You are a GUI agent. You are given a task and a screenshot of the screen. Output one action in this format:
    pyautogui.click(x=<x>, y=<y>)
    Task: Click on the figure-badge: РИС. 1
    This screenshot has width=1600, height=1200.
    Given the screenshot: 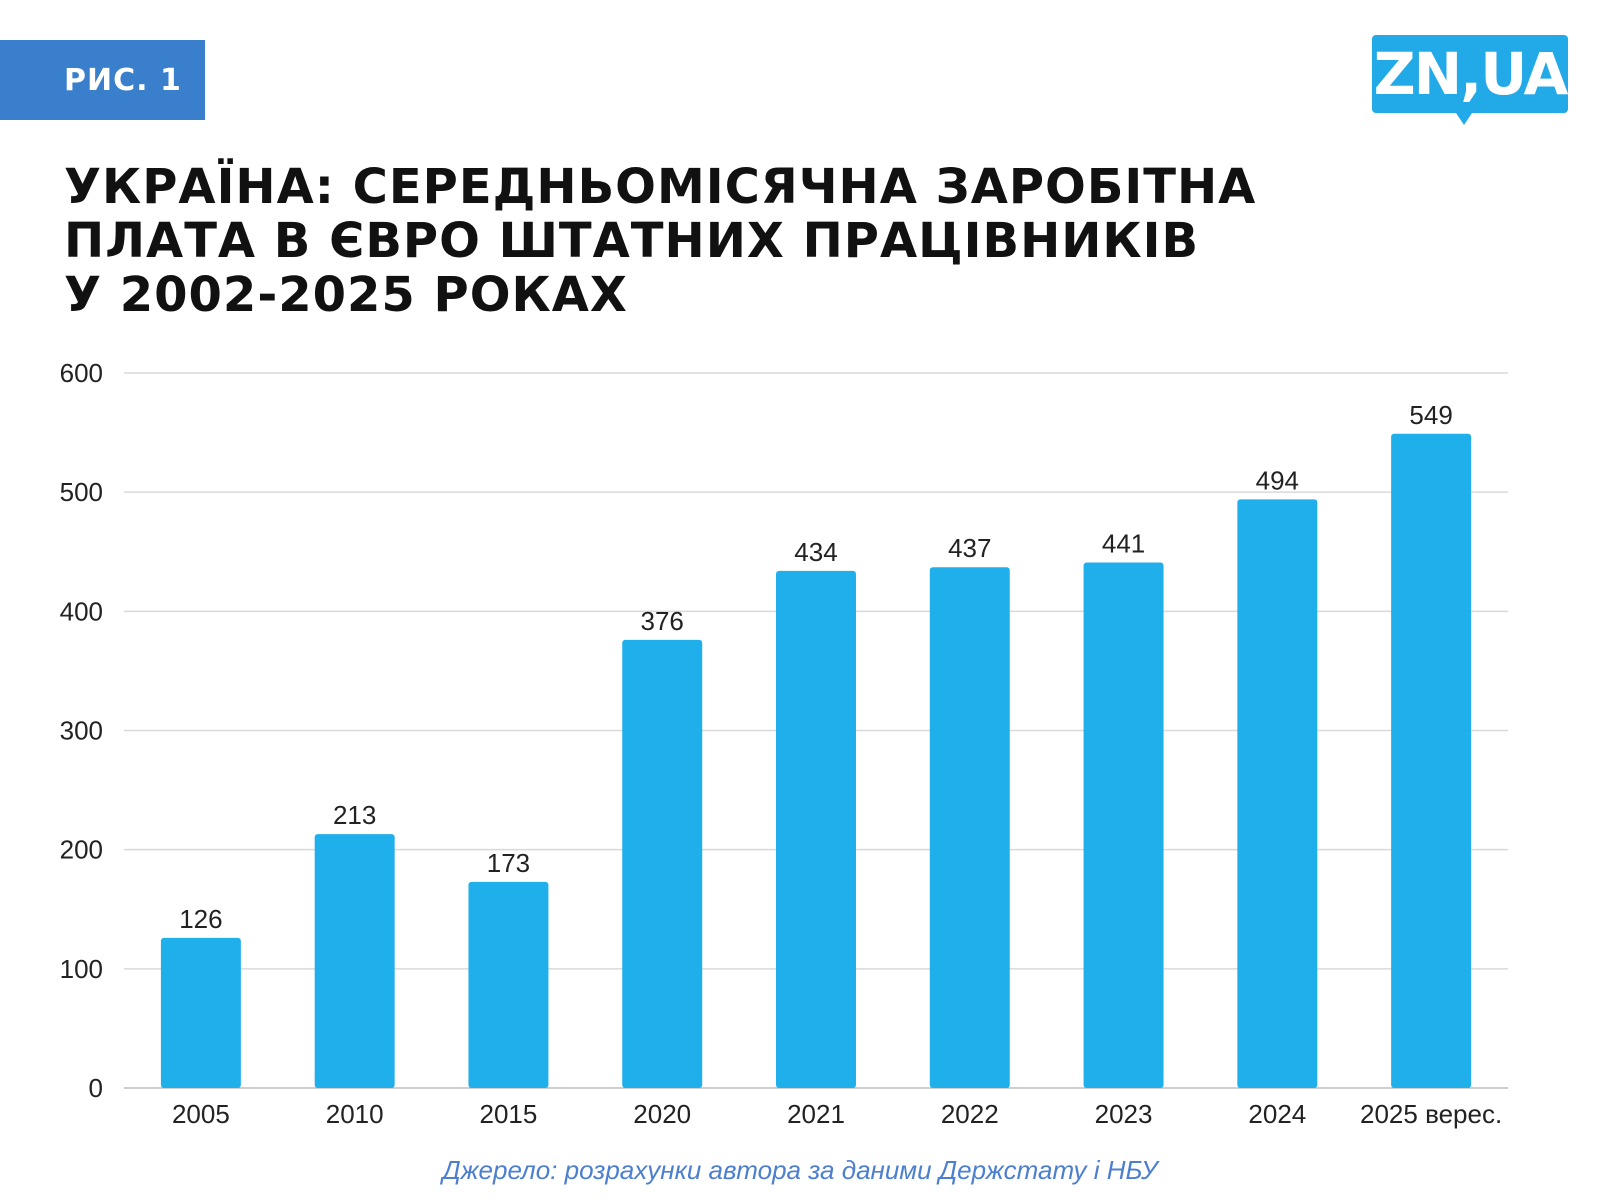 What is the action you would take?
    pyautogui.click(x=102, y=80)
    